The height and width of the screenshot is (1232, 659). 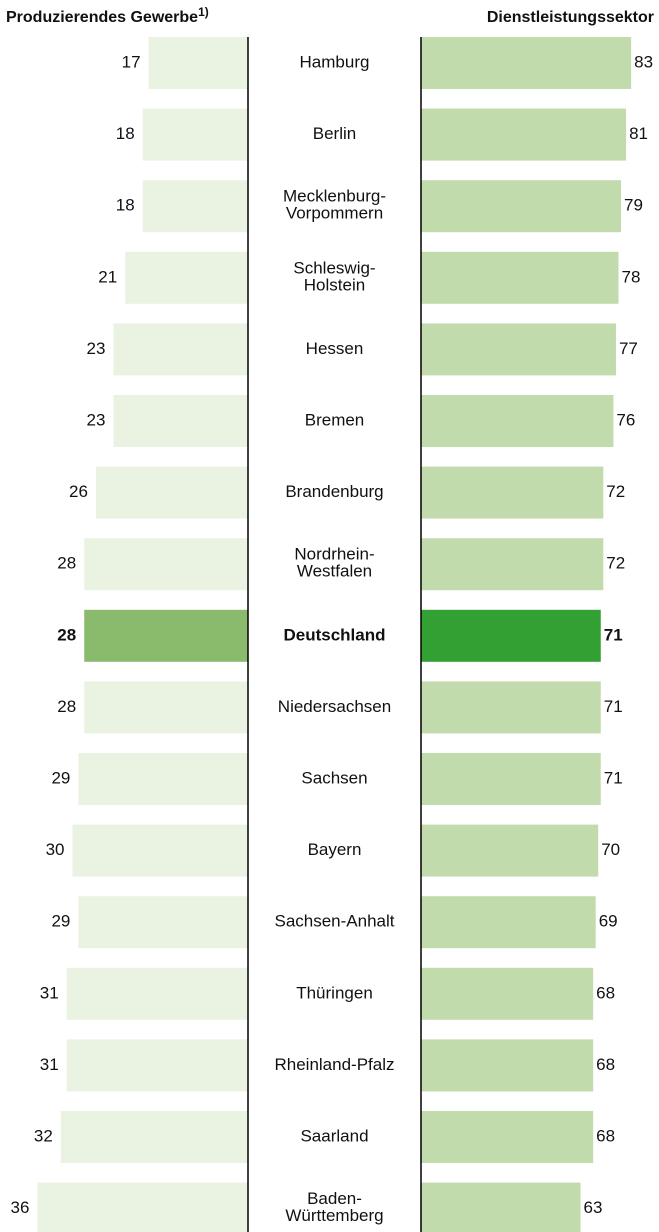 What do you see at coordinates (334, 196) in the screenshot?
I see `category-line: Mecklenburg-` at bounding box center [334, 196].